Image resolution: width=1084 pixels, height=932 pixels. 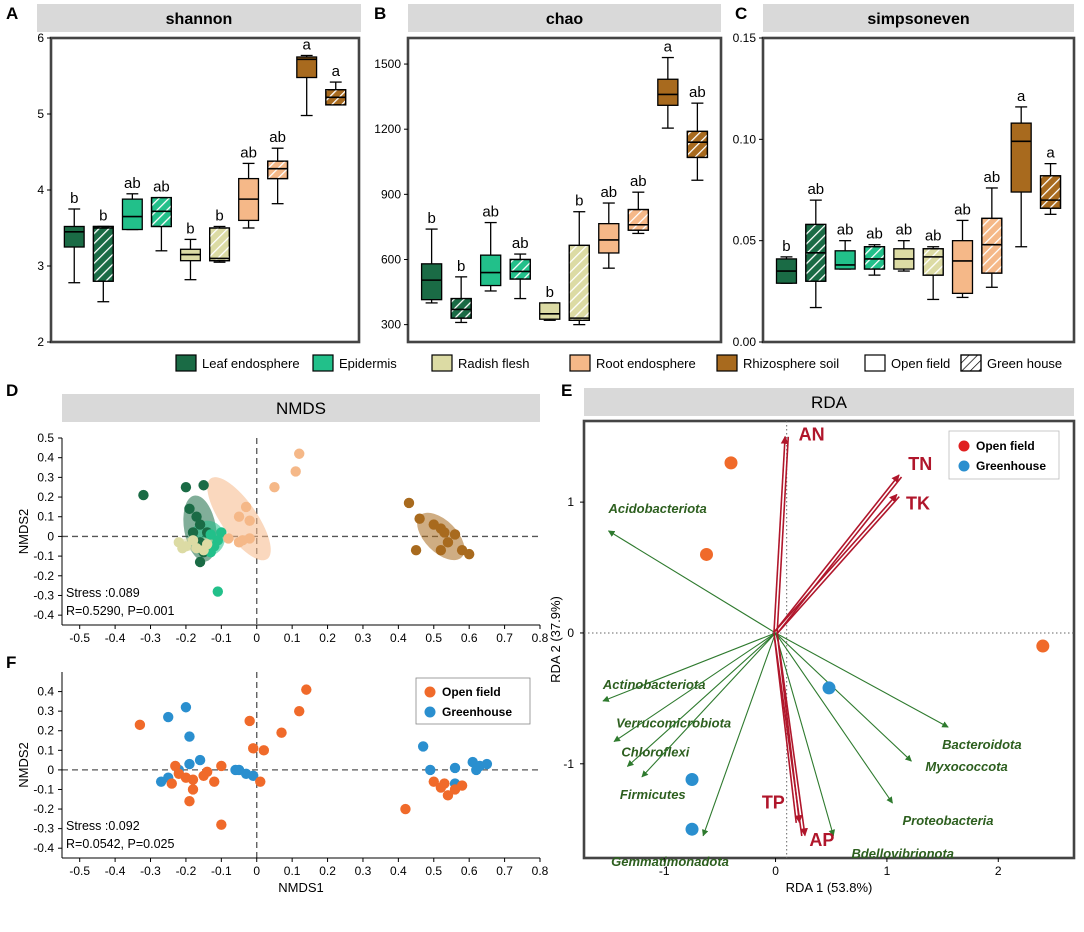 What do you see at coordinates (132, 203) in the screenshot?
I see `box-epidermis-open-field: ab` at bounding box center [132, 203].